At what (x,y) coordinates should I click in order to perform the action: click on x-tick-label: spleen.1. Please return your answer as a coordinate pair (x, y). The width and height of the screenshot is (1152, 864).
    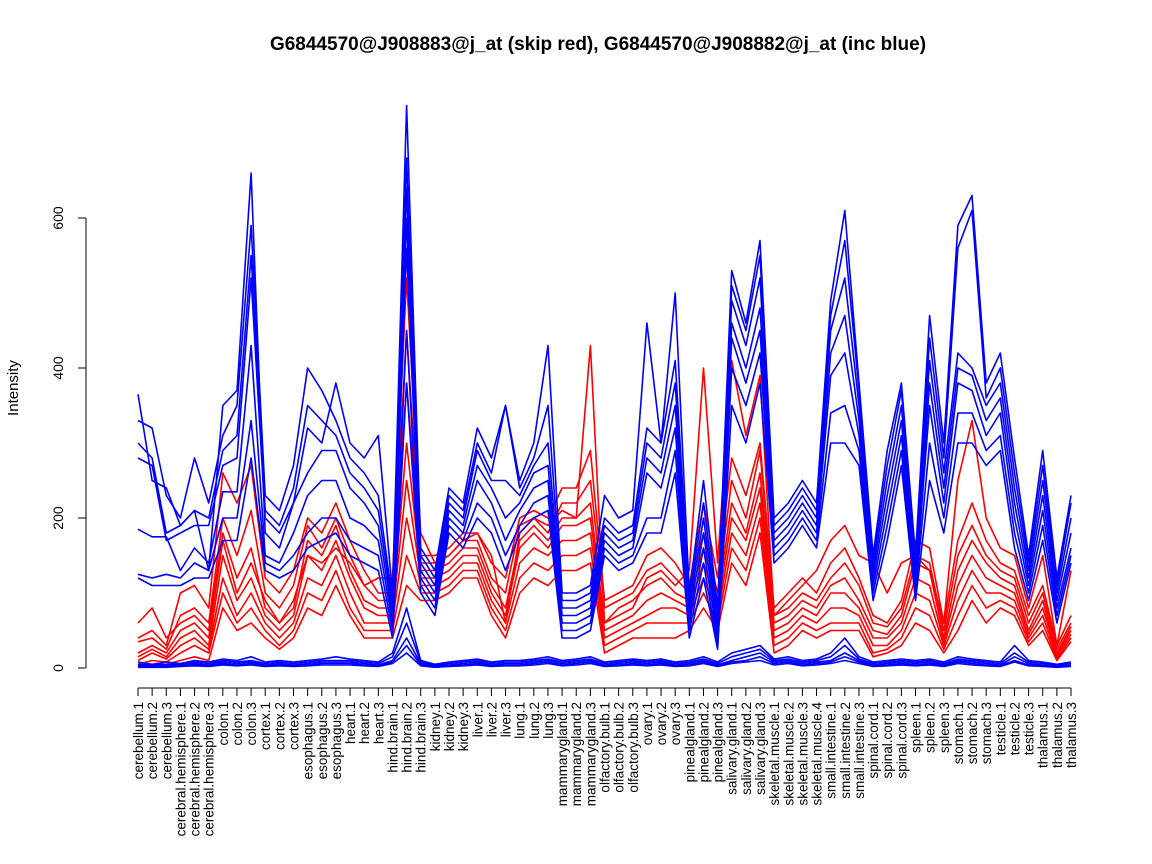
    Looking at the image, I should click on (916, 727).